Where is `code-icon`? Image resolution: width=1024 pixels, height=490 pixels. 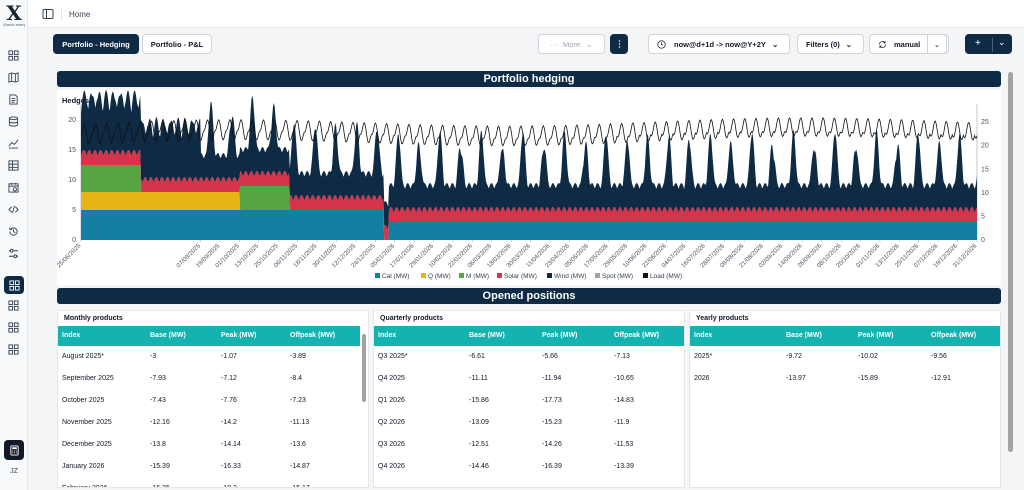
code-icon is located at coordinates (13, 209).